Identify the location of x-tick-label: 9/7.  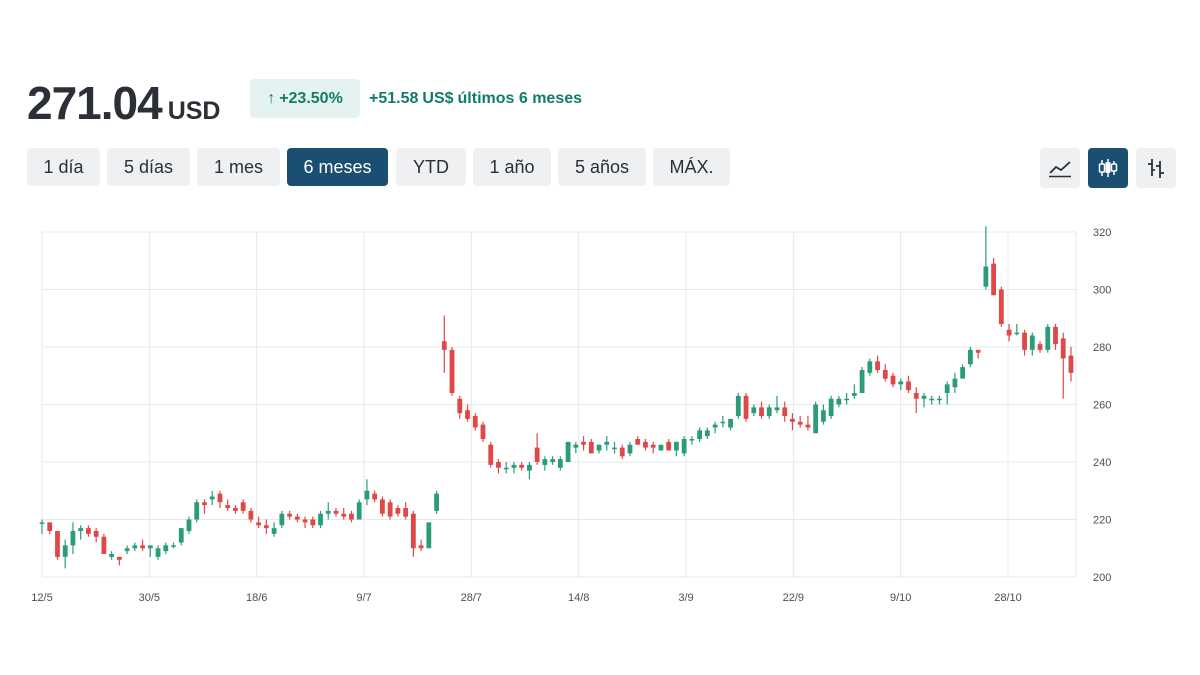
(363, 598).